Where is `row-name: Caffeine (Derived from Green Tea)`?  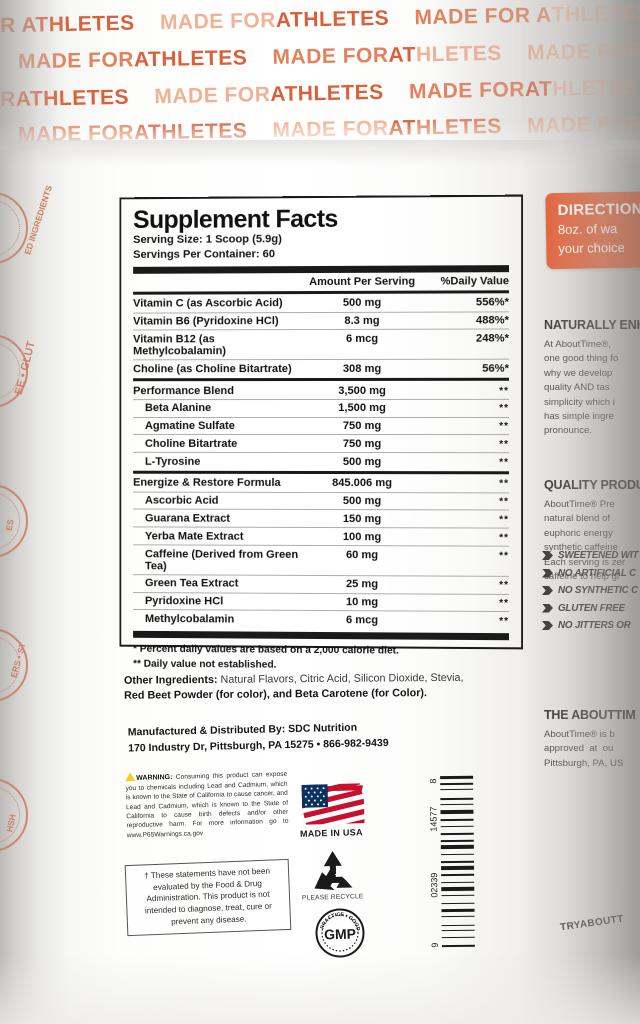
row-name: Caffeine (Derived from Green Tea) is located at coordinates (221, 559).